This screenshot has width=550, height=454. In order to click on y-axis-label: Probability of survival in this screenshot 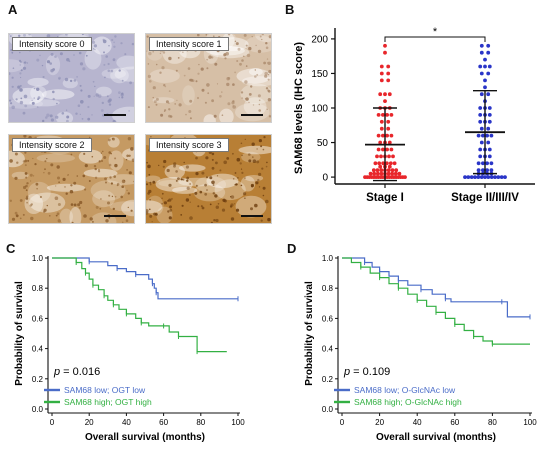, I will do `click(309, 333)`.